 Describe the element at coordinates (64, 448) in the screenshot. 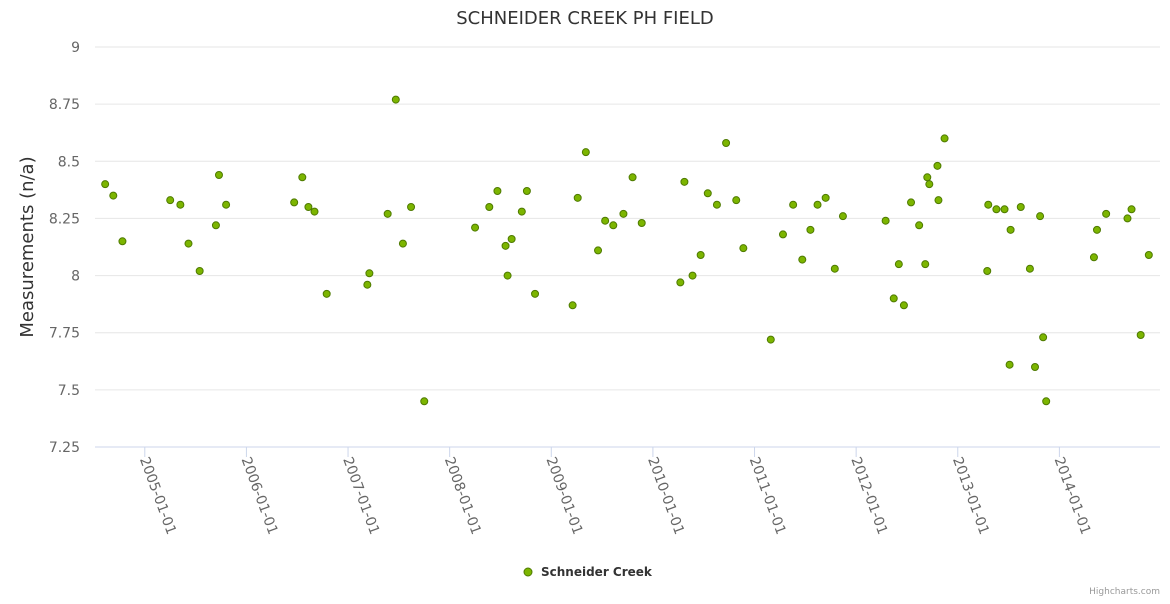

I see `y-tick-label: 7.25` at that location.